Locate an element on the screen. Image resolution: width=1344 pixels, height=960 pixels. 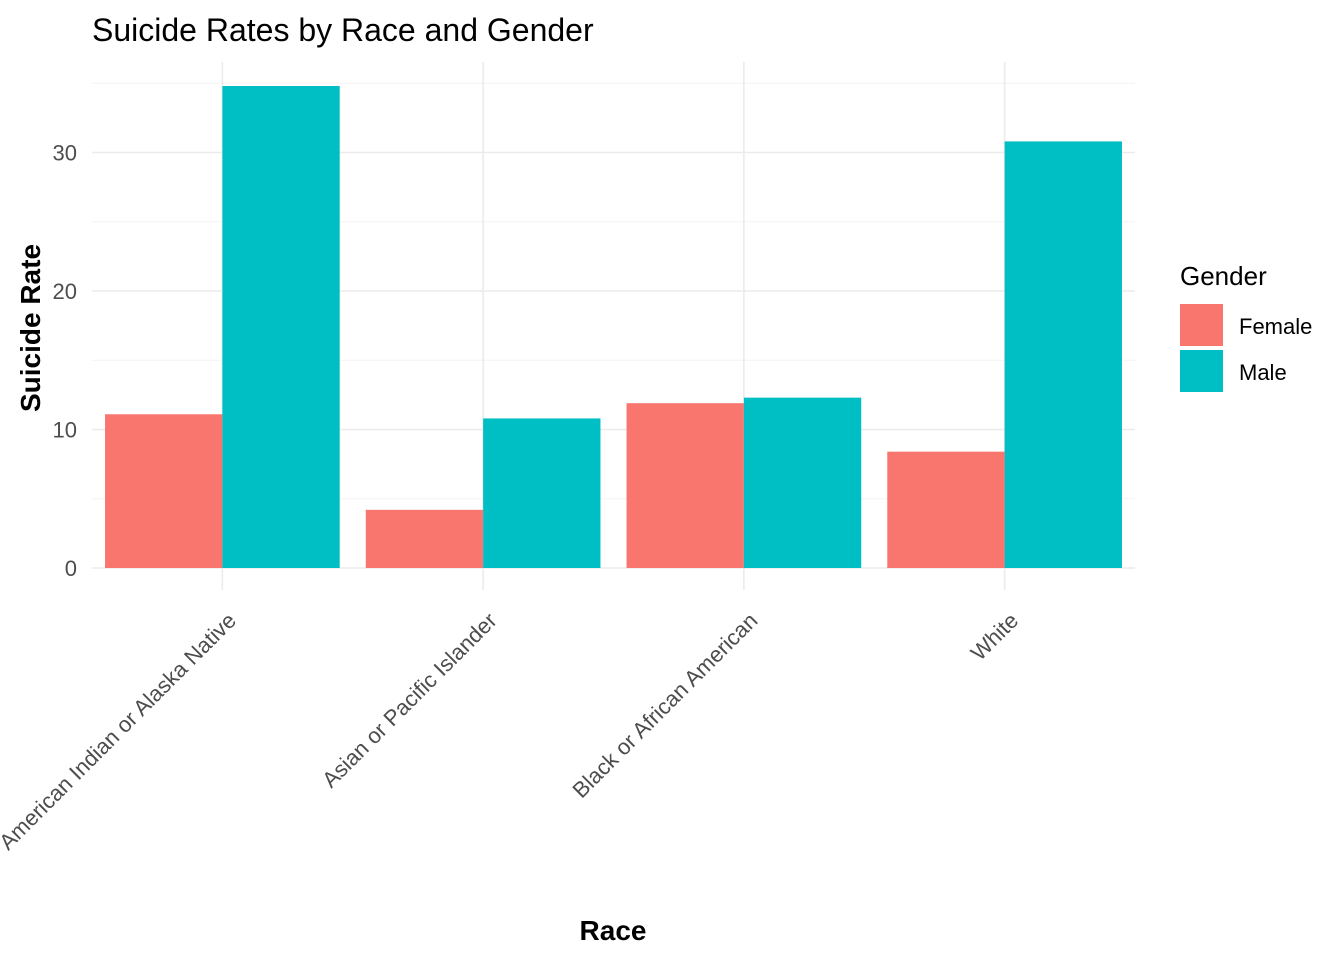
legend-swatch-male is located at coordinates (1201, 371).